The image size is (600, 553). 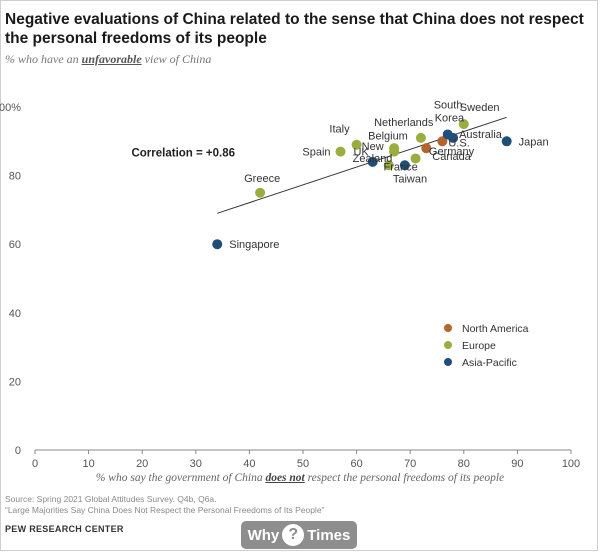 What do you see at coordinates (373, 153) in the screenshot?
I see `label-new-zealand: New Zealand` at bounding box center [373, 153].